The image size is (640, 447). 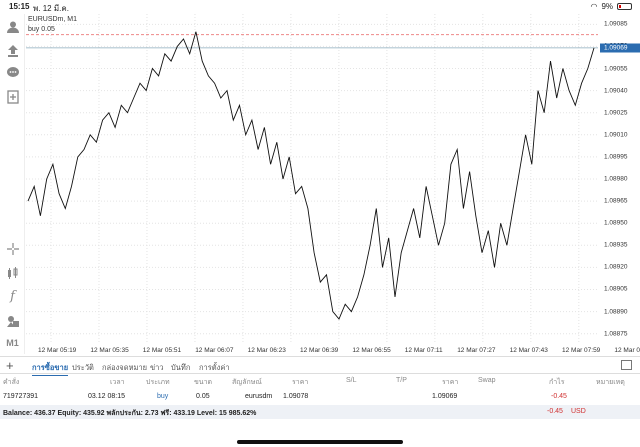 I want to click on order-time: 03.12 08:15, so click(x=106, y=396).